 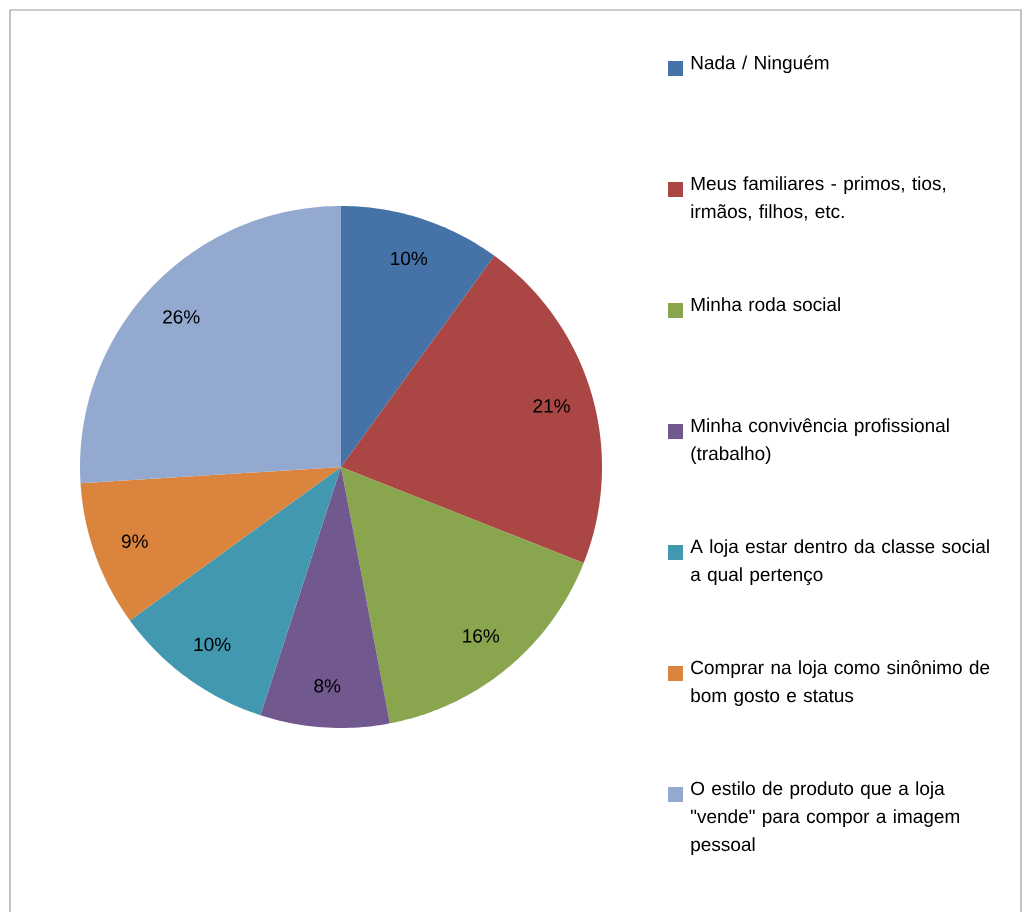 I want to click on data-label: 16%, so click(x=481, y=636).